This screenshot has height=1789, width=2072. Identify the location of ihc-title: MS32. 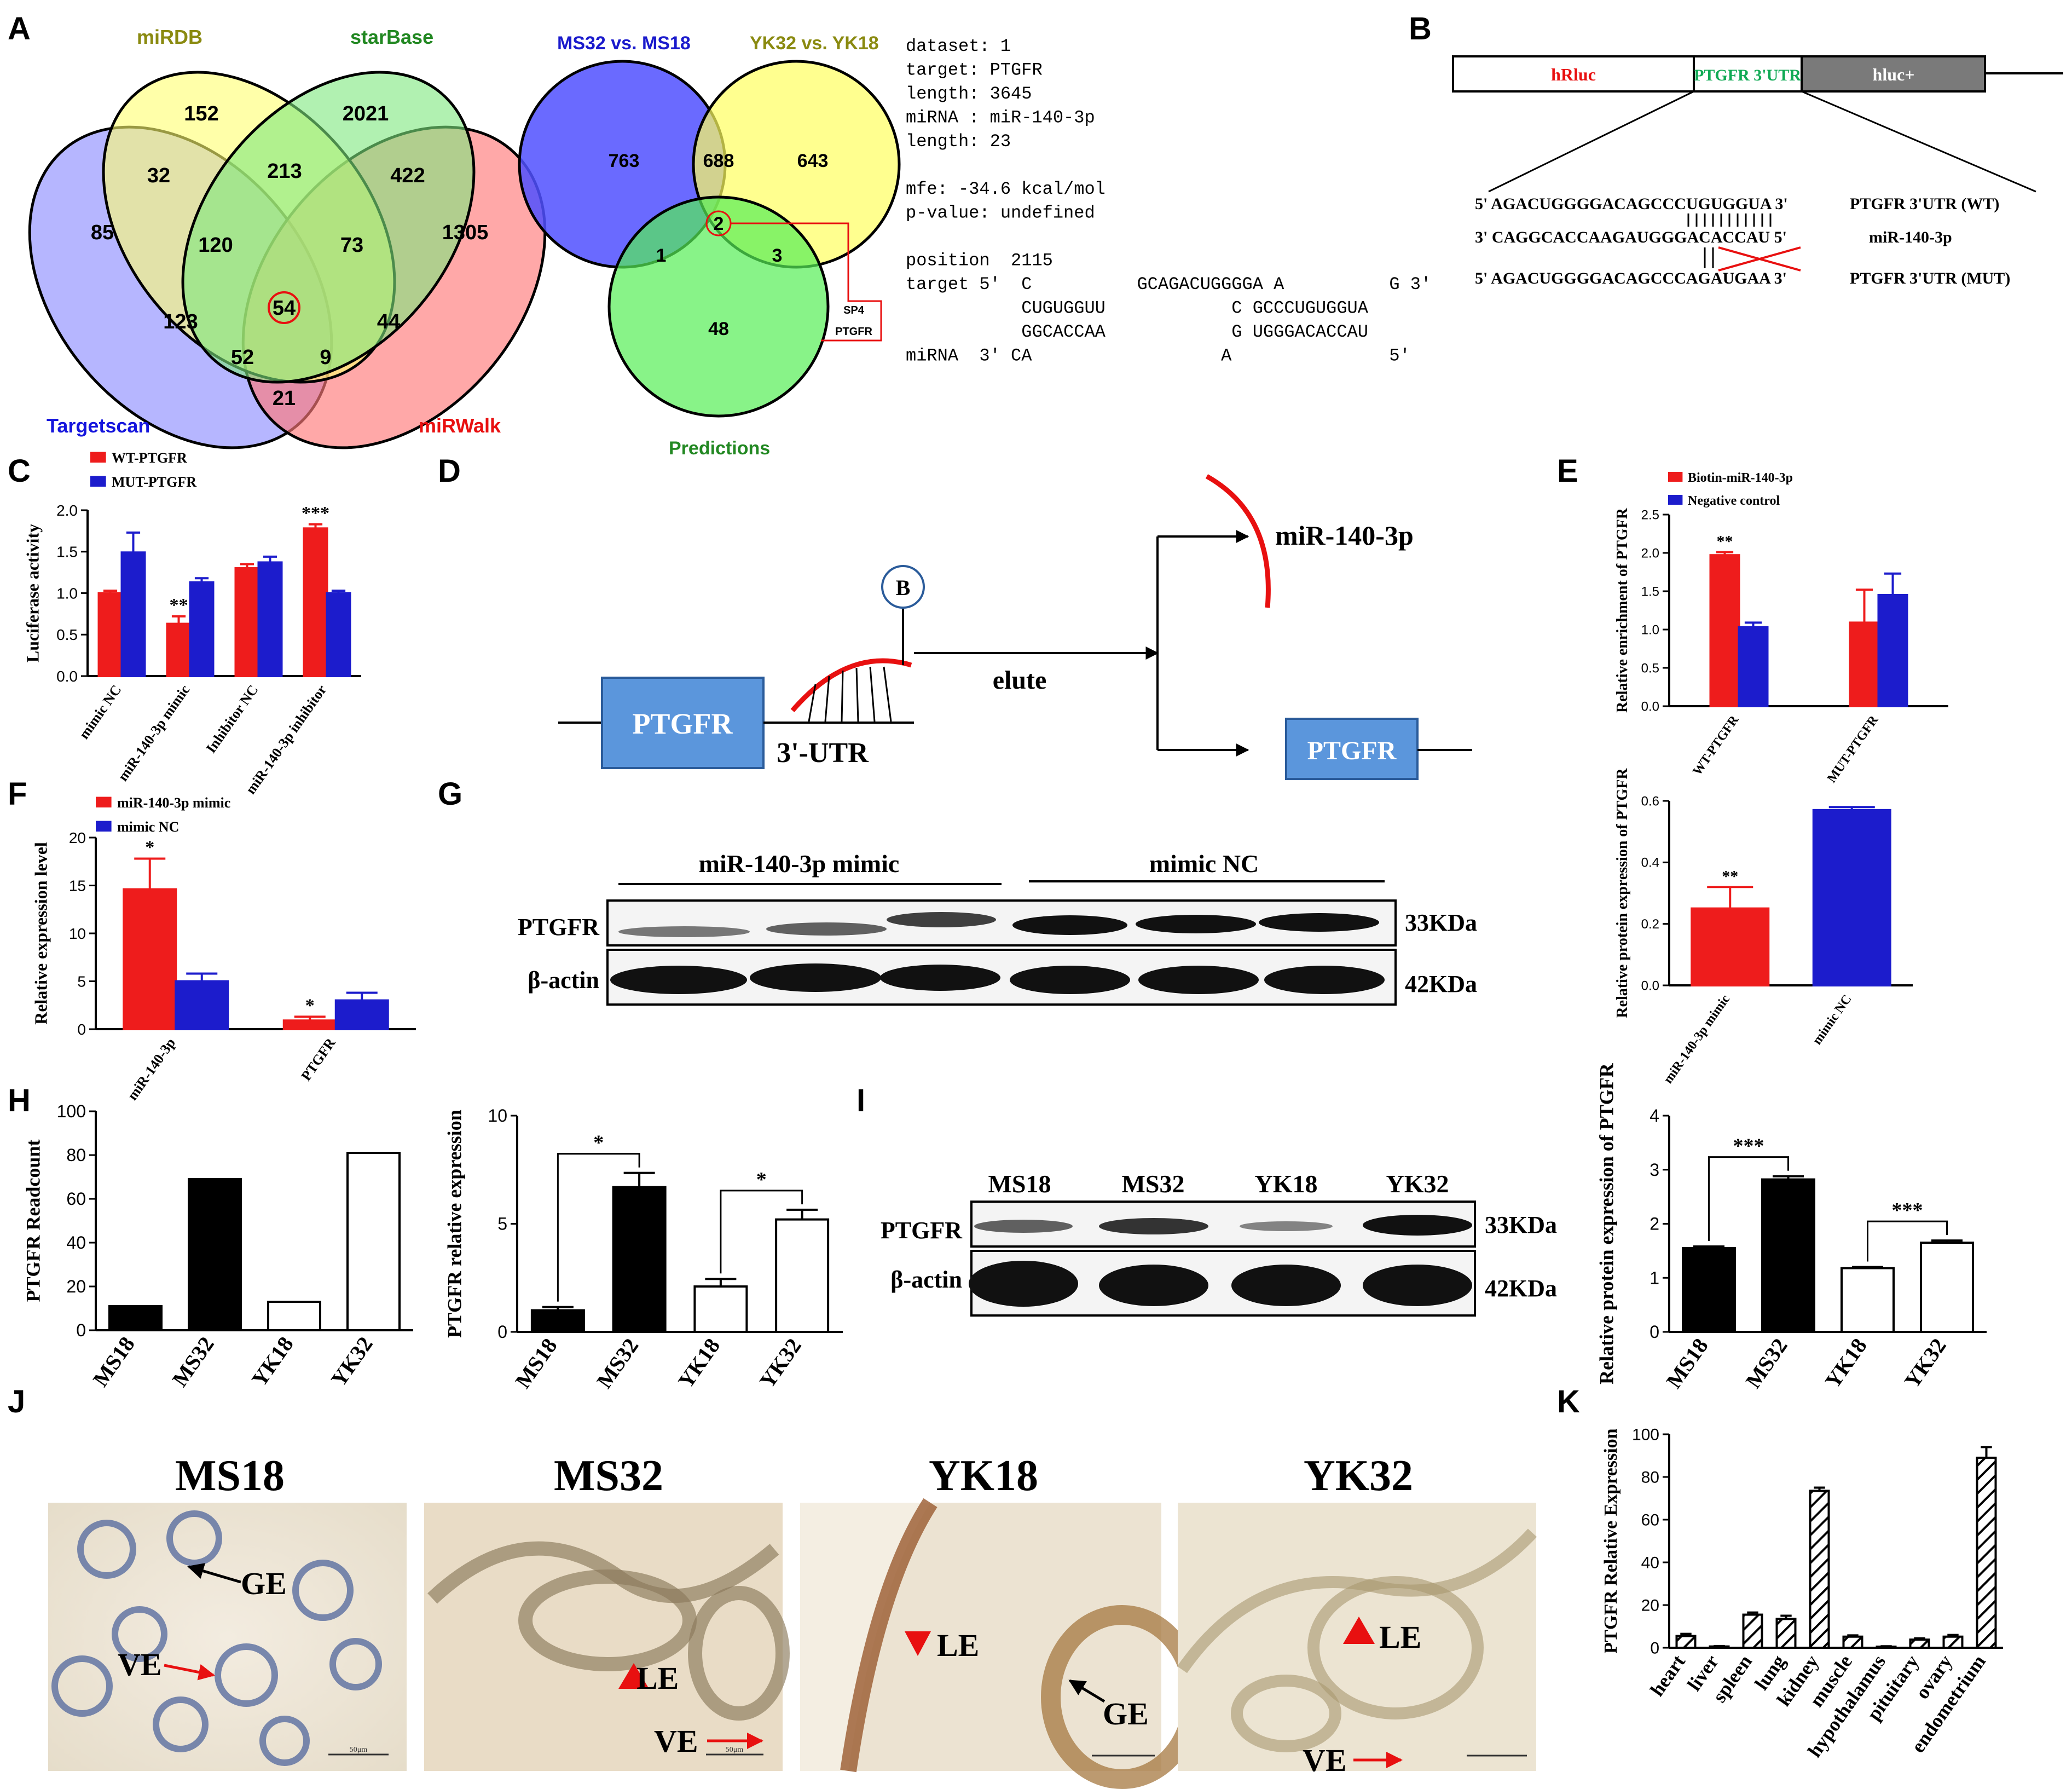
(608, 1476).